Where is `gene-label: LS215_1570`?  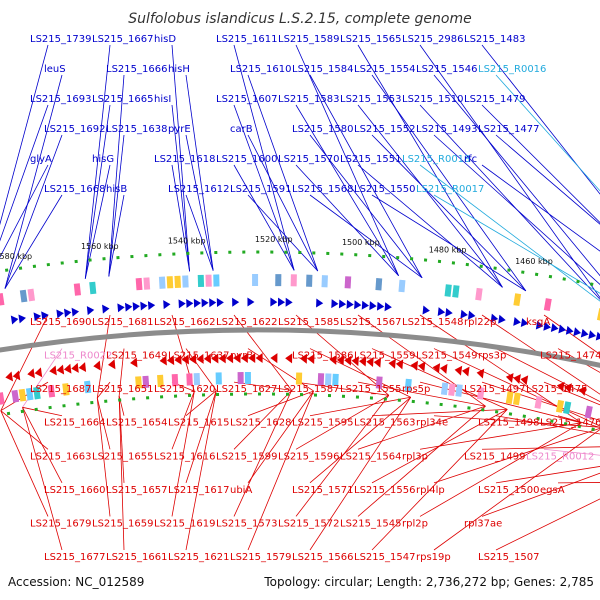
gene-label: LS215_1570 is located at coordinates (308, 159).